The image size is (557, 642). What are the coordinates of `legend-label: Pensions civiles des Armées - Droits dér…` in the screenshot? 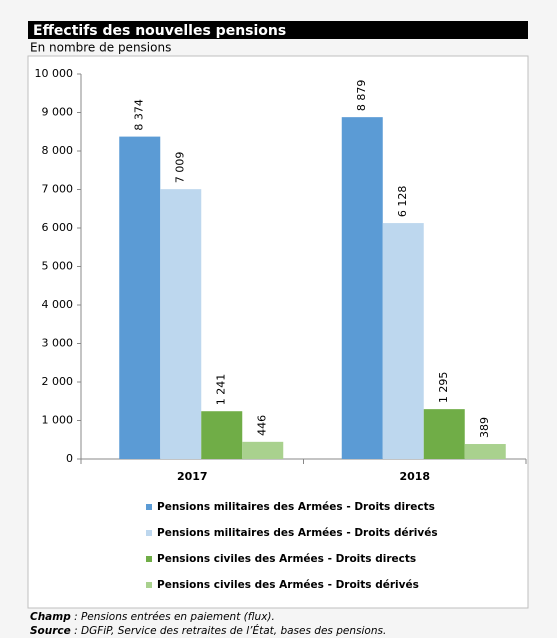 It's located at (288, 585).